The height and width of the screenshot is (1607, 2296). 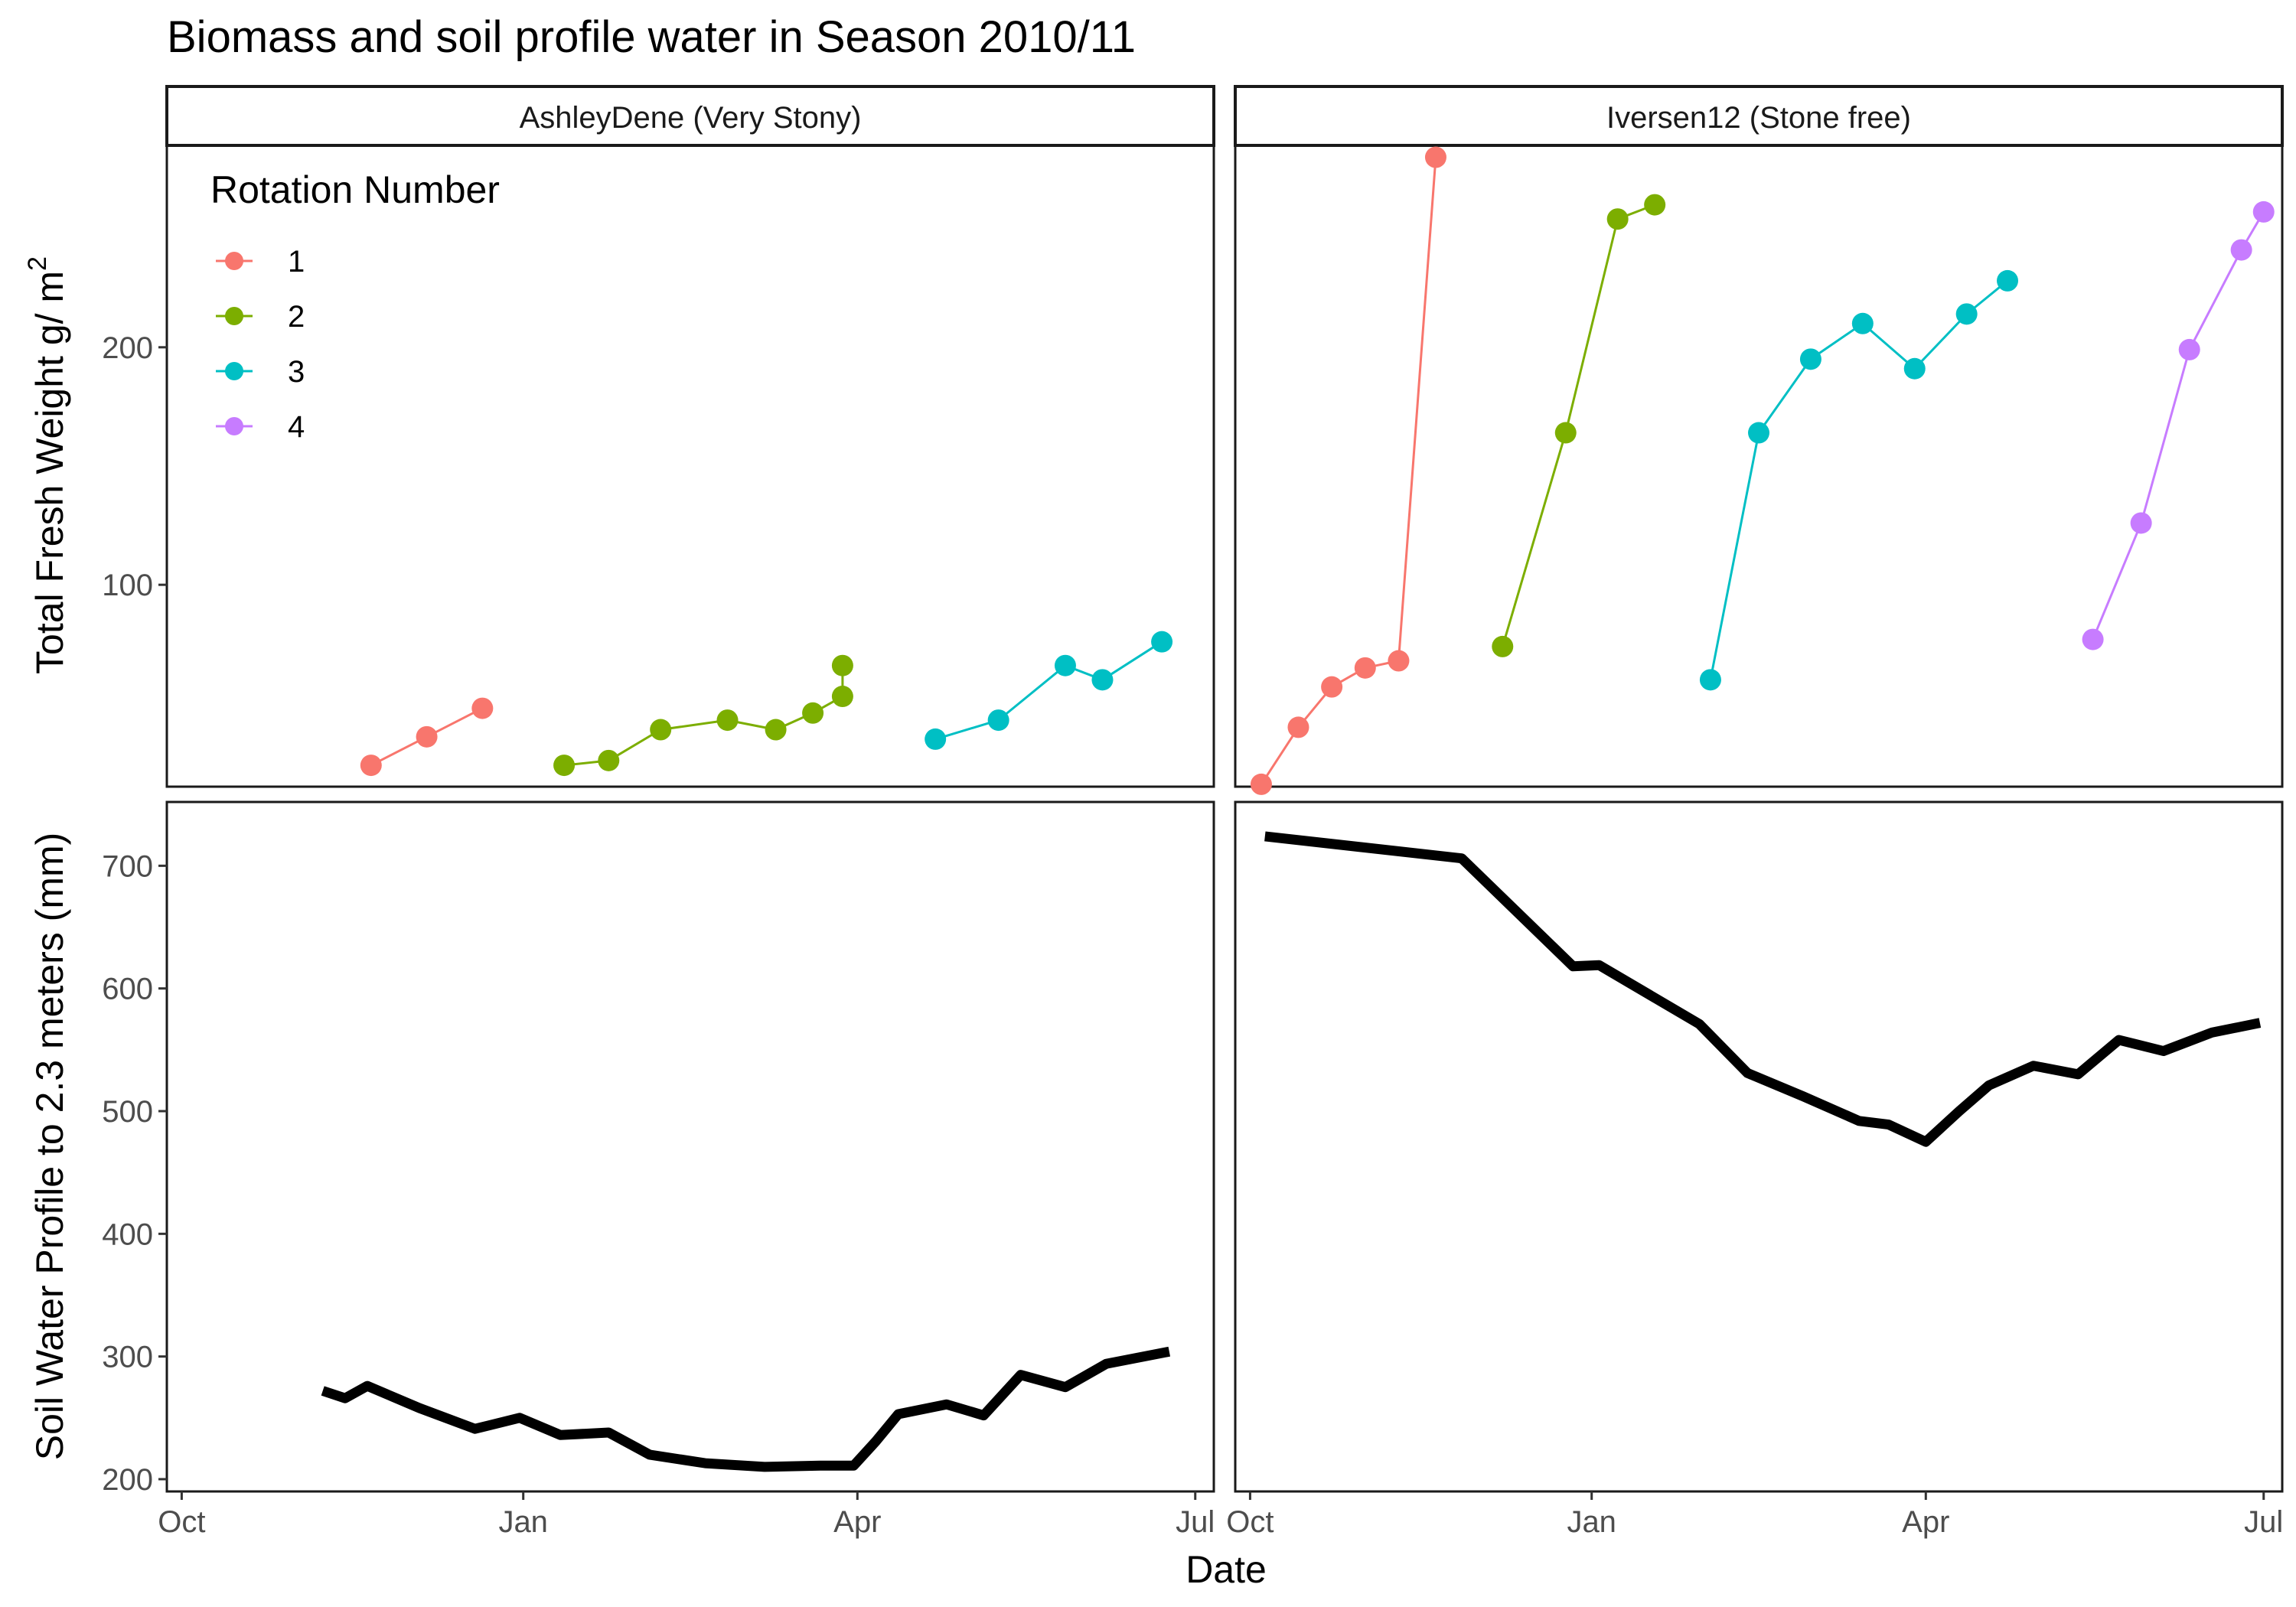 I want to click on y-tick-label-bottom-700: 700, so click(x=127, y=866).